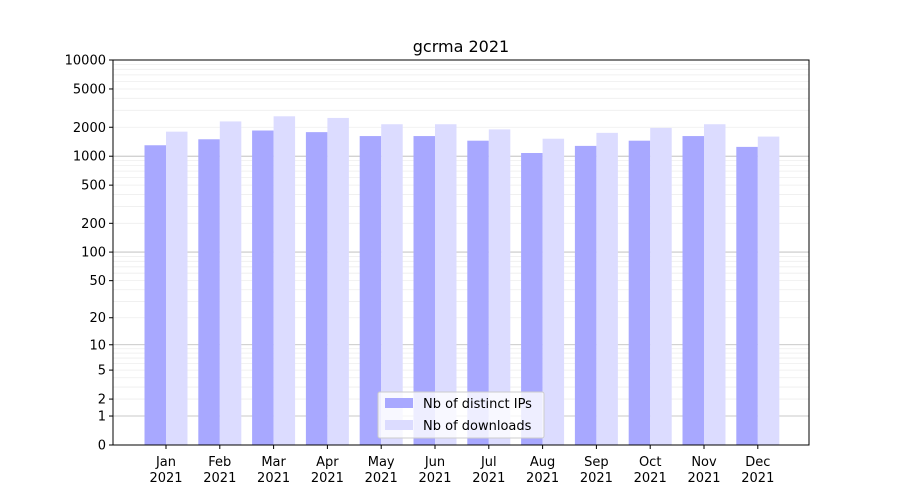 The width and height of the screenshot is (900, 500). What do you see at coordinates (93, 224) in the screenshot?
I see `y-tick-label: 200` at bounding box center [93, 224].